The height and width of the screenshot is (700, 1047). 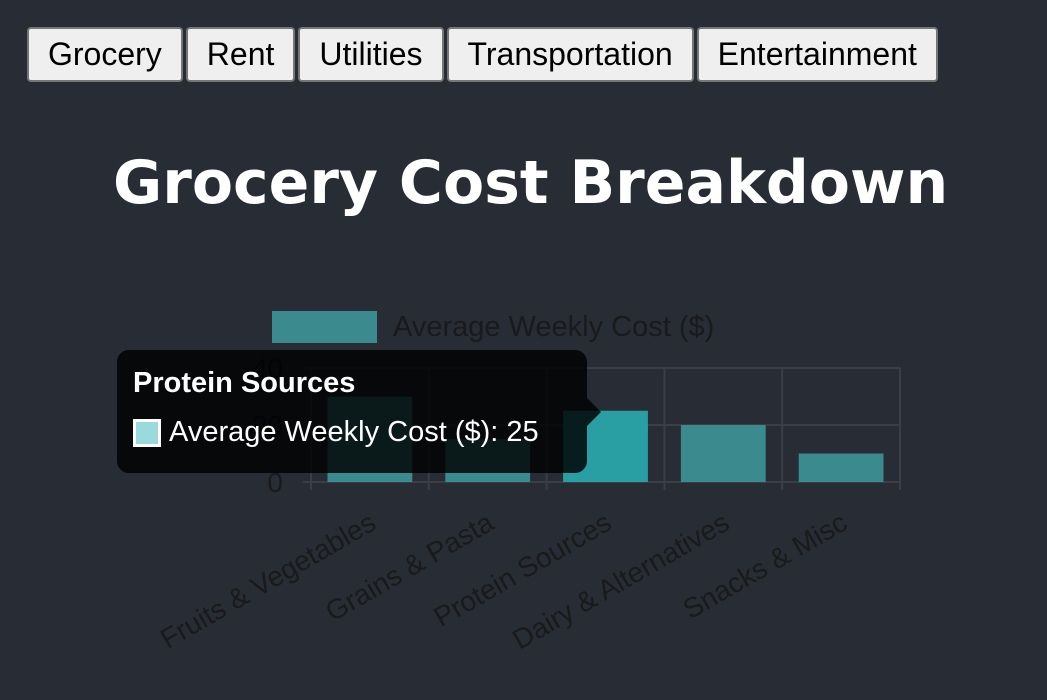 What do you see at coordinates (371, 54) in the screenshot?
I see `tab-utilities: Utilities` at bounding box center [371, 54].